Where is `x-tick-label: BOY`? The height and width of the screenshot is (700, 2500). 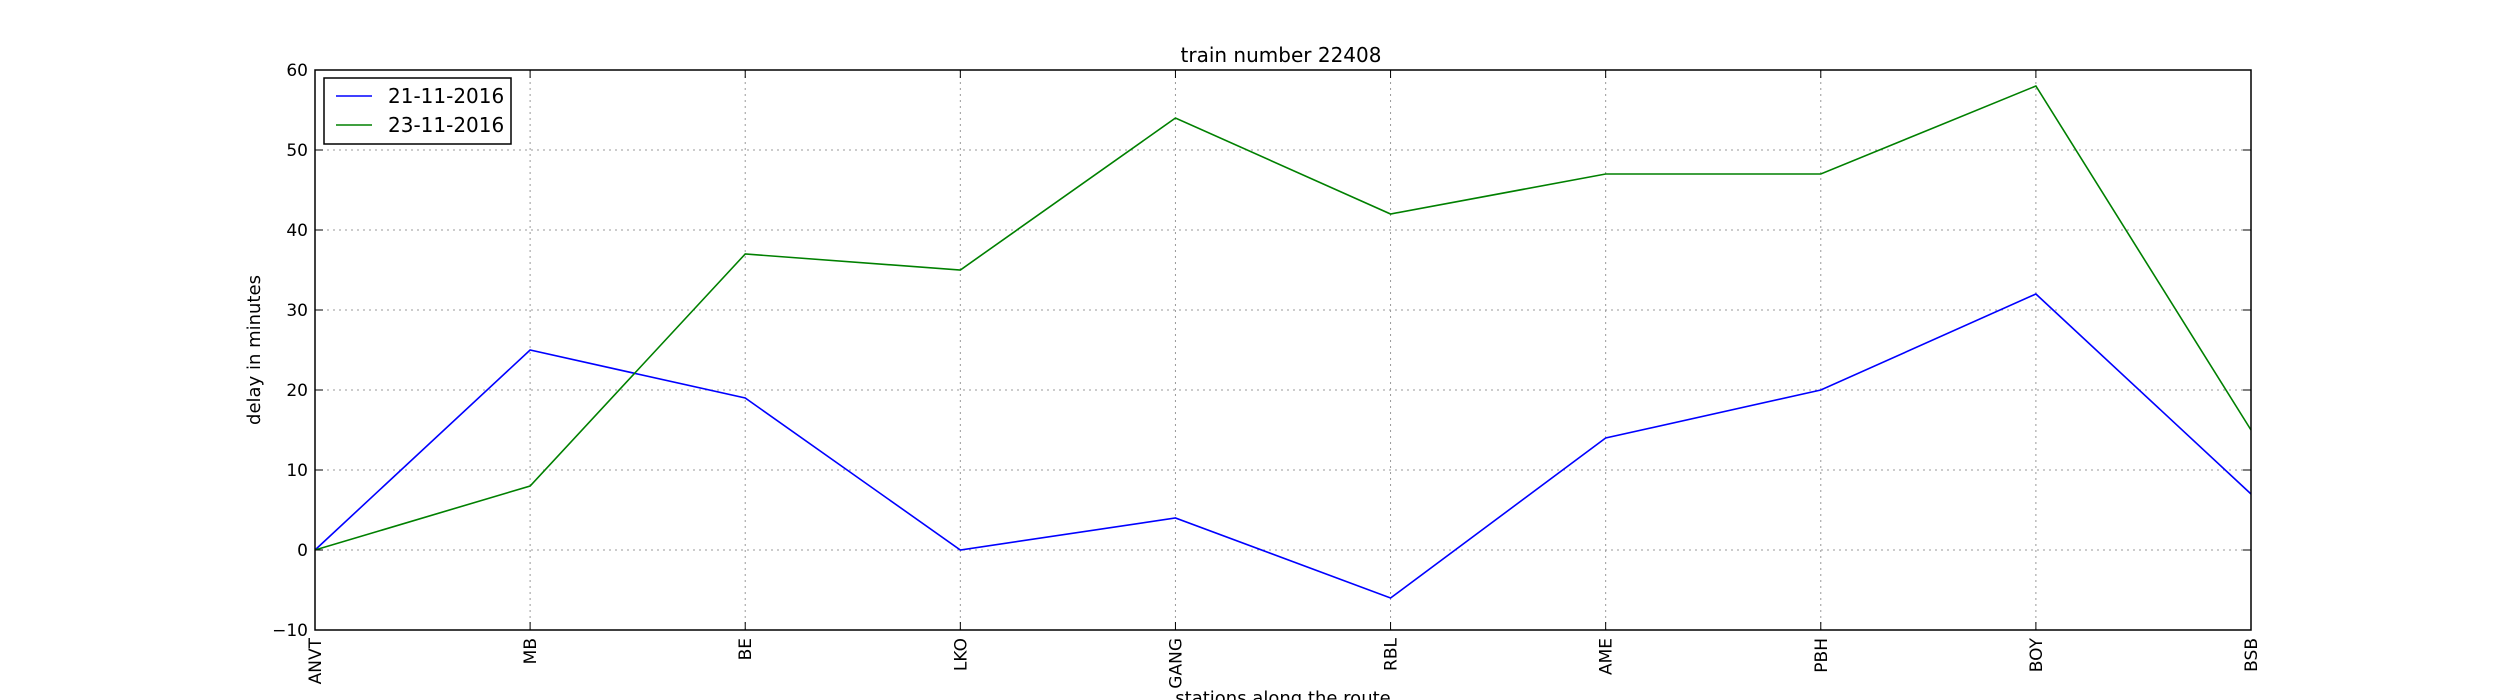 x-tick-label: BOY is located at coordinates (2037, 654).